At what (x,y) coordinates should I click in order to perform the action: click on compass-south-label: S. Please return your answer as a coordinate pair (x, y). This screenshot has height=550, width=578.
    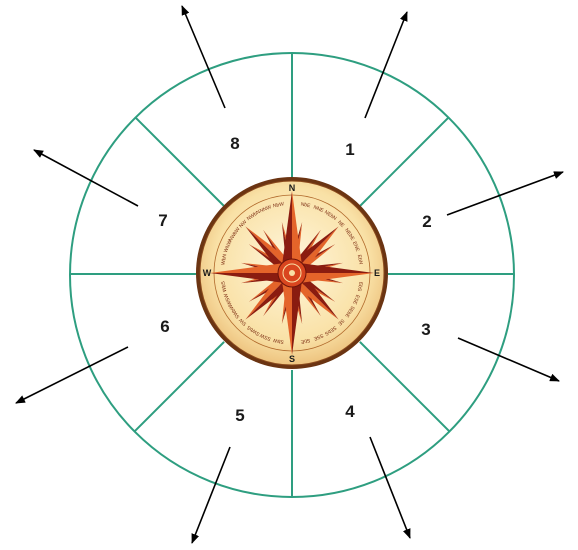
    Looking at the image, I should click on (292, 359).